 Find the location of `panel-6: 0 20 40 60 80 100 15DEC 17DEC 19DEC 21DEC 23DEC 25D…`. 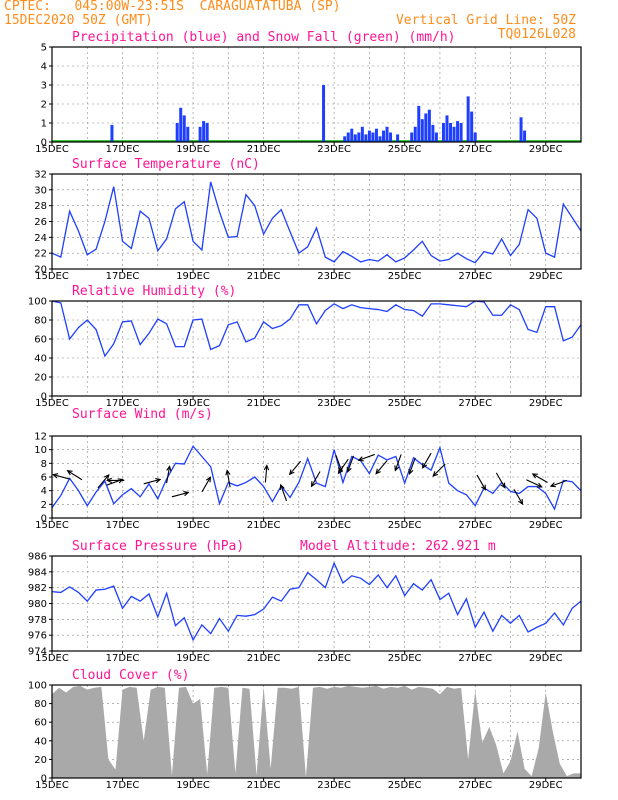

panel-6: 0 20 40 60 80 100 15DEC 17DEC 19DEC 21DEC 23DEC 25D… is located at coordinates (305, 729).